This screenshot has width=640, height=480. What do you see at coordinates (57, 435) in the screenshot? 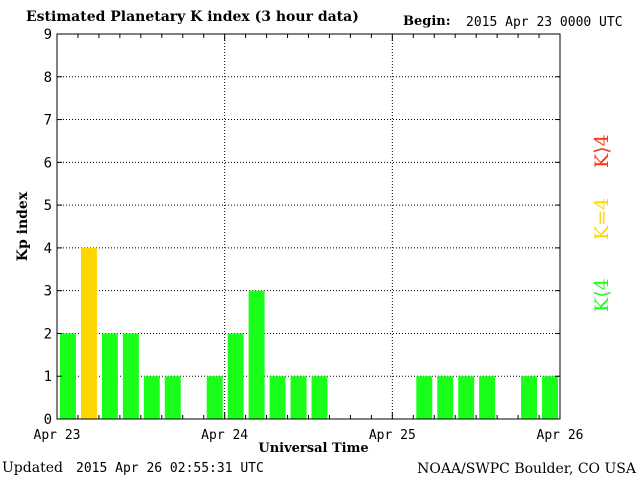
I see `x-tick-label: Apr 23` at bounding box center [57, 435].